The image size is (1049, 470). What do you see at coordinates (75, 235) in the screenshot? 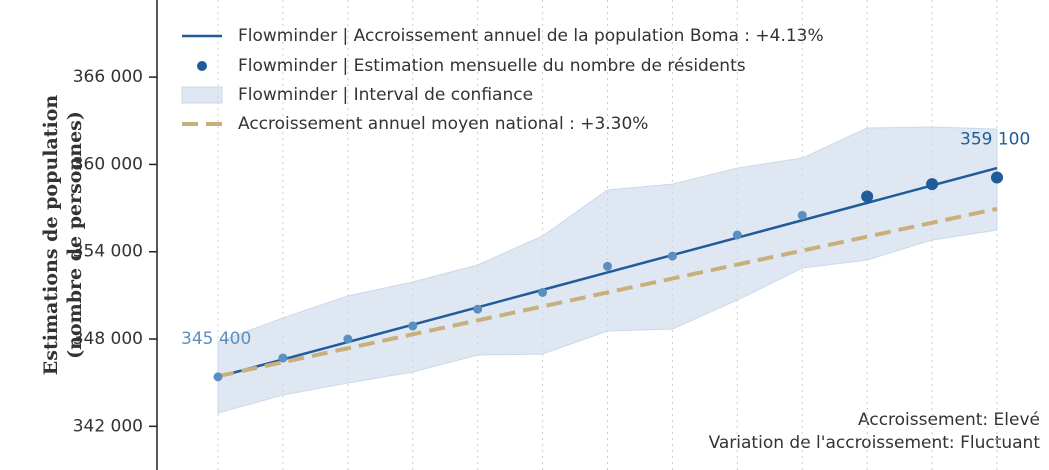
I see `y-title-line: (nombre de personnes)` at bounding box center [75, 235].